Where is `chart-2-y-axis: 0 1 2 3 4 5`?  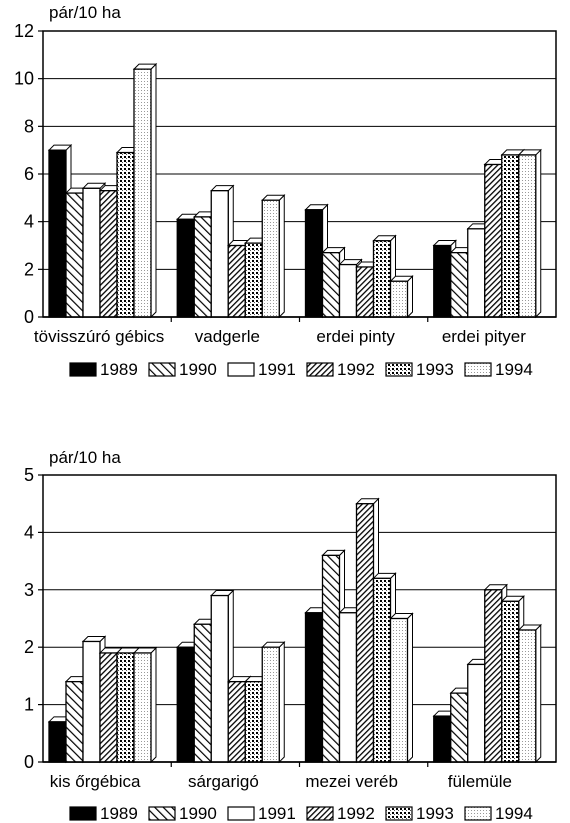
chart-2-y-axis: 0 1 2 3 4 5 is located at coordinates (33, 618).